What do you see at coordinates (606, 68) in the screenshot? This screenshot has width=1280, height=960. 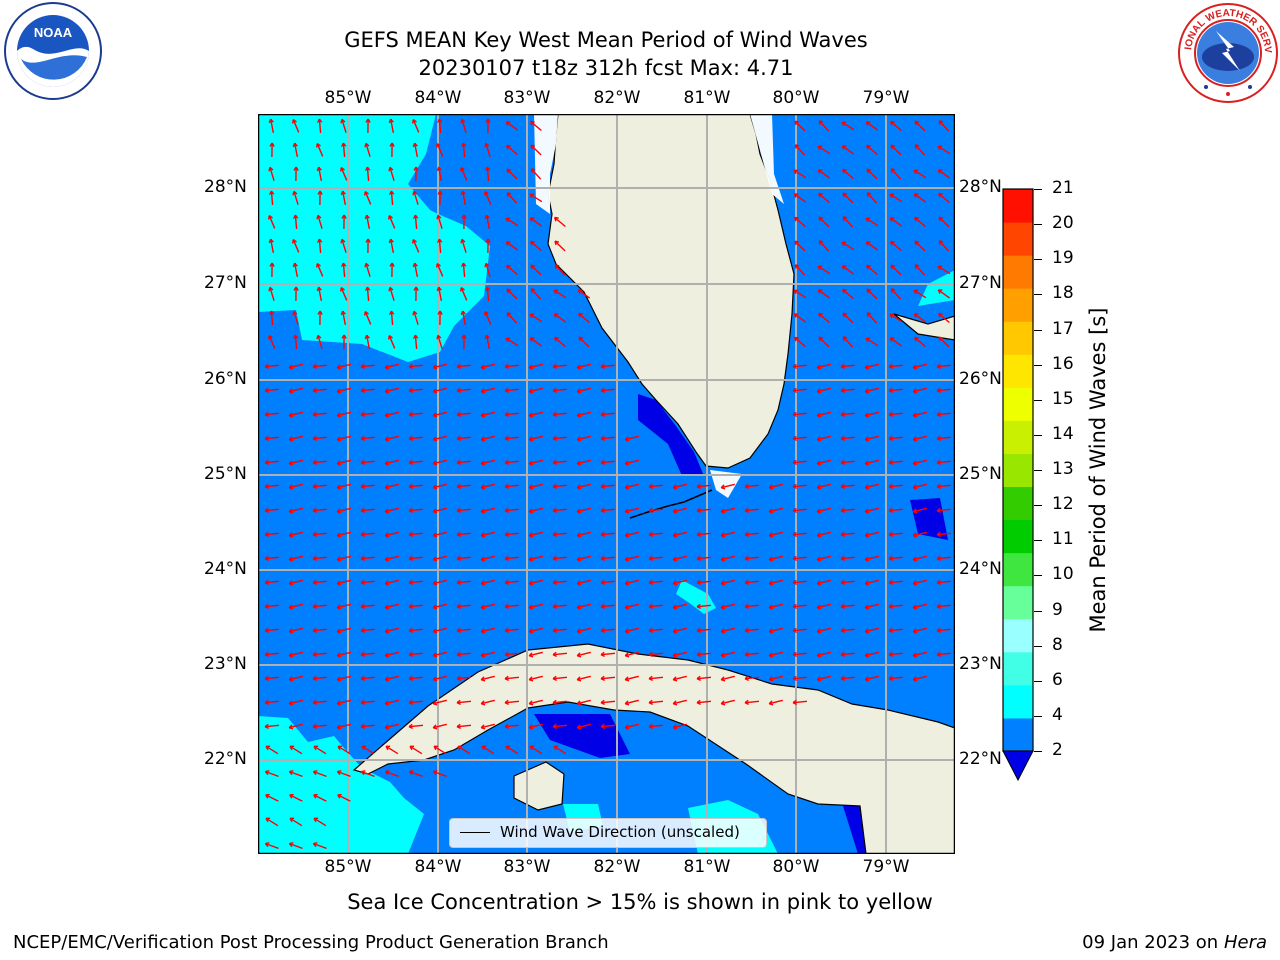 I see `map-subtitle: 20230107 t18z 312h fcst Max: 4.71` at bounding box center [606, 68].